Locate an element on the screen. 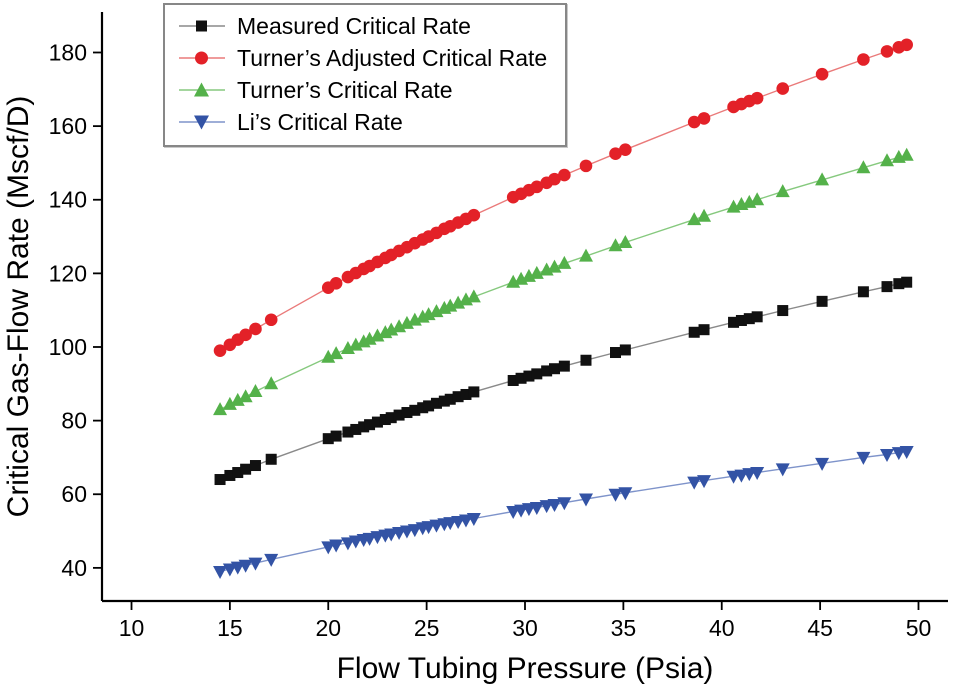  y-tick-label: 100 is located at coordinates (68, 347).